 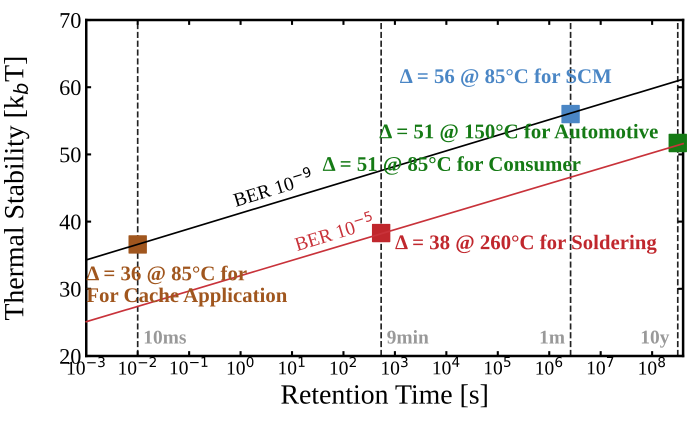 I want to click on y-tick-label: 40, so click(x=70, y=222).